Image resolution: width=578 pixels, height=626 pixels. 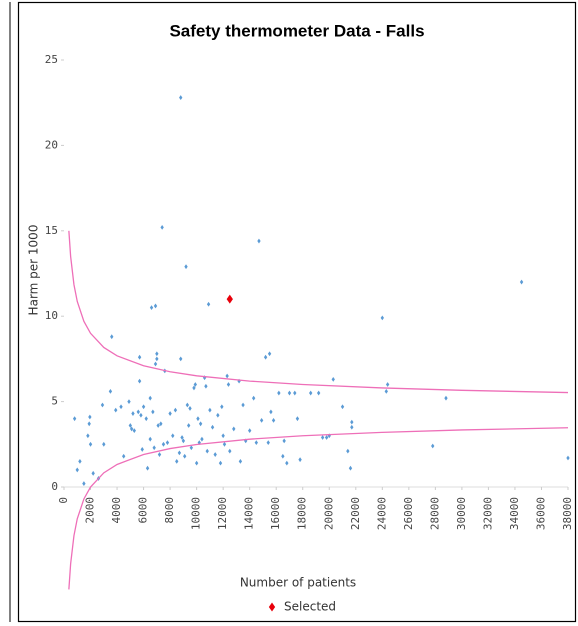 I want to click on y-tick-label: 5, so click(x=54, y=401).